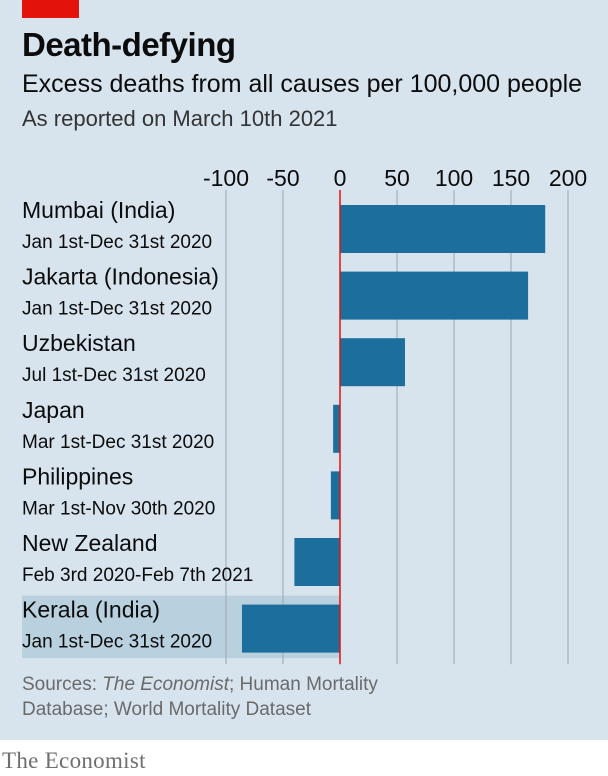 The height and width of the screenshot is (776, 608). Describe the element at coordinates (118, 508) in the screenshot. I see `period-label: Mar 1st-Nov 30th 2020` at that location.